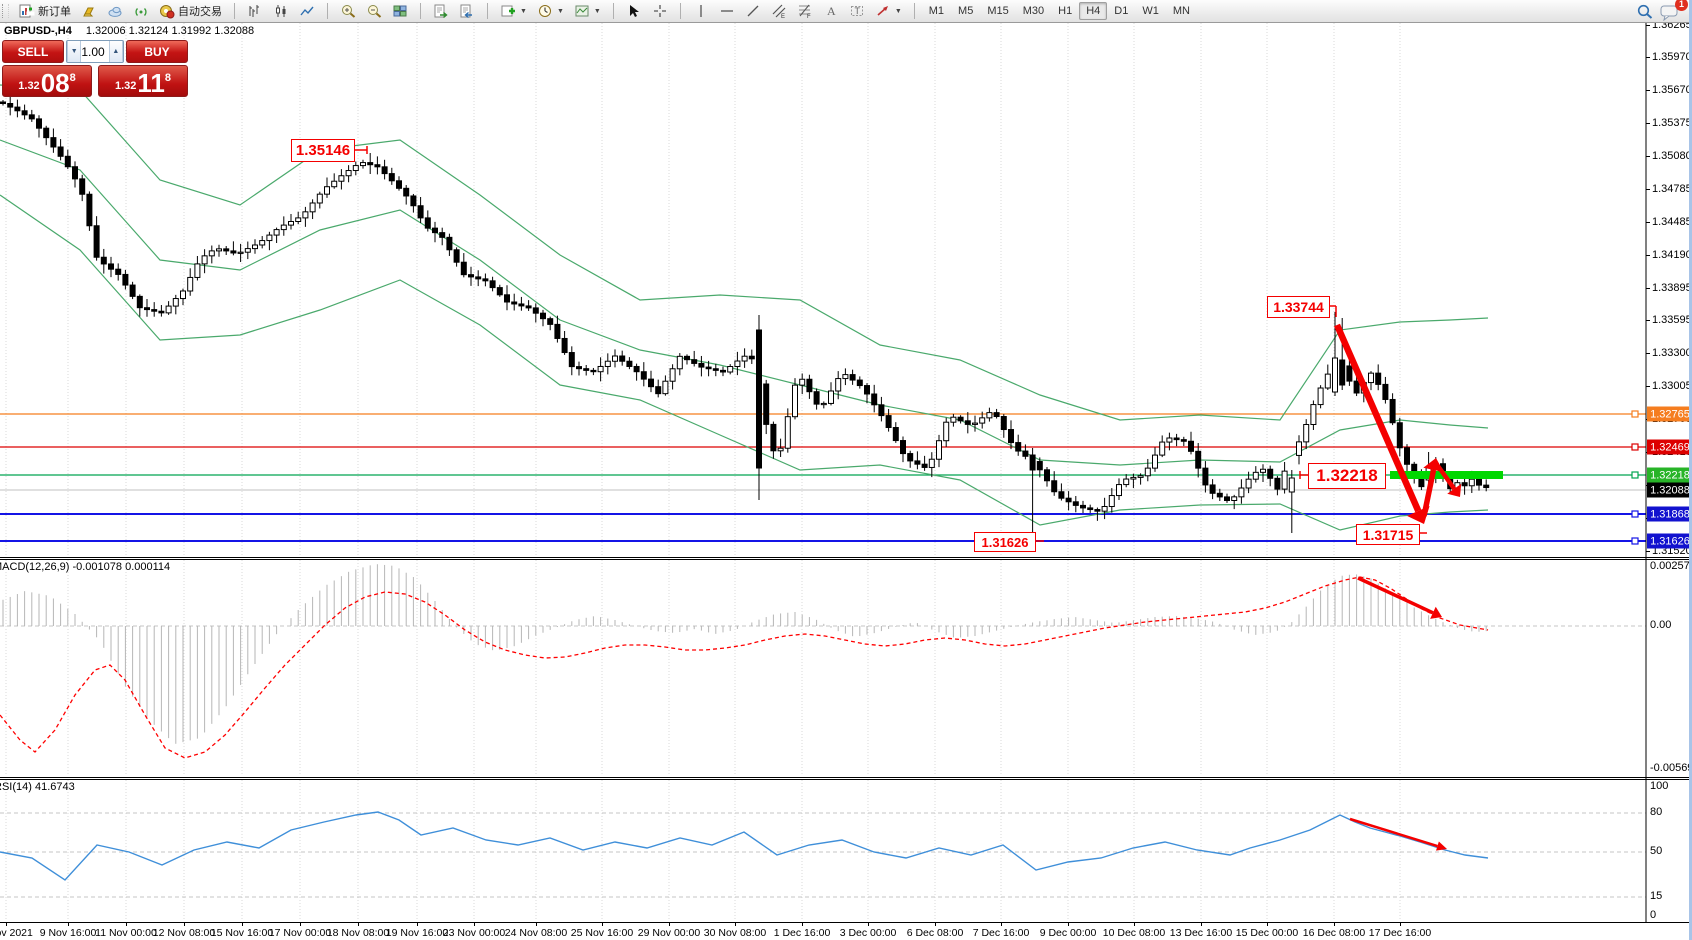  I want to click on label-tool-icon: T, so click(857, 11).